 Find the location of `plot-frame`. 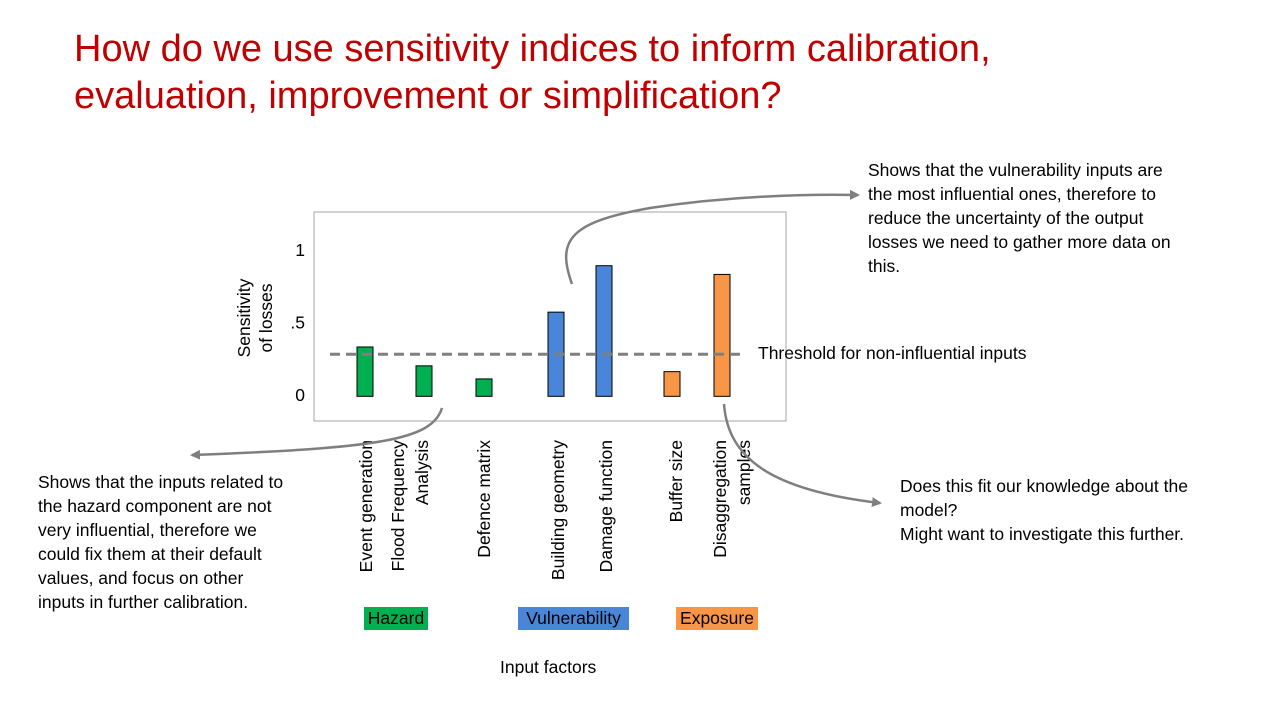

plot-frame is located at coordinates (550, 316).